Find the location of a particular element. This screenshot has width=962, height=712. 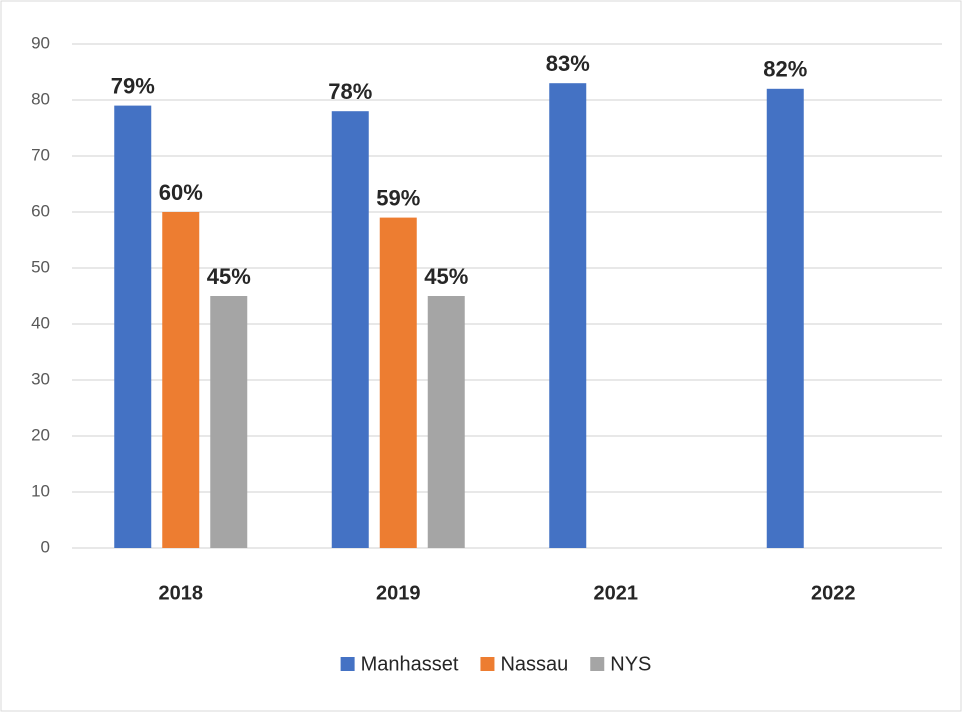

legend-label: Manhasset is located at coordinates (410, 664).